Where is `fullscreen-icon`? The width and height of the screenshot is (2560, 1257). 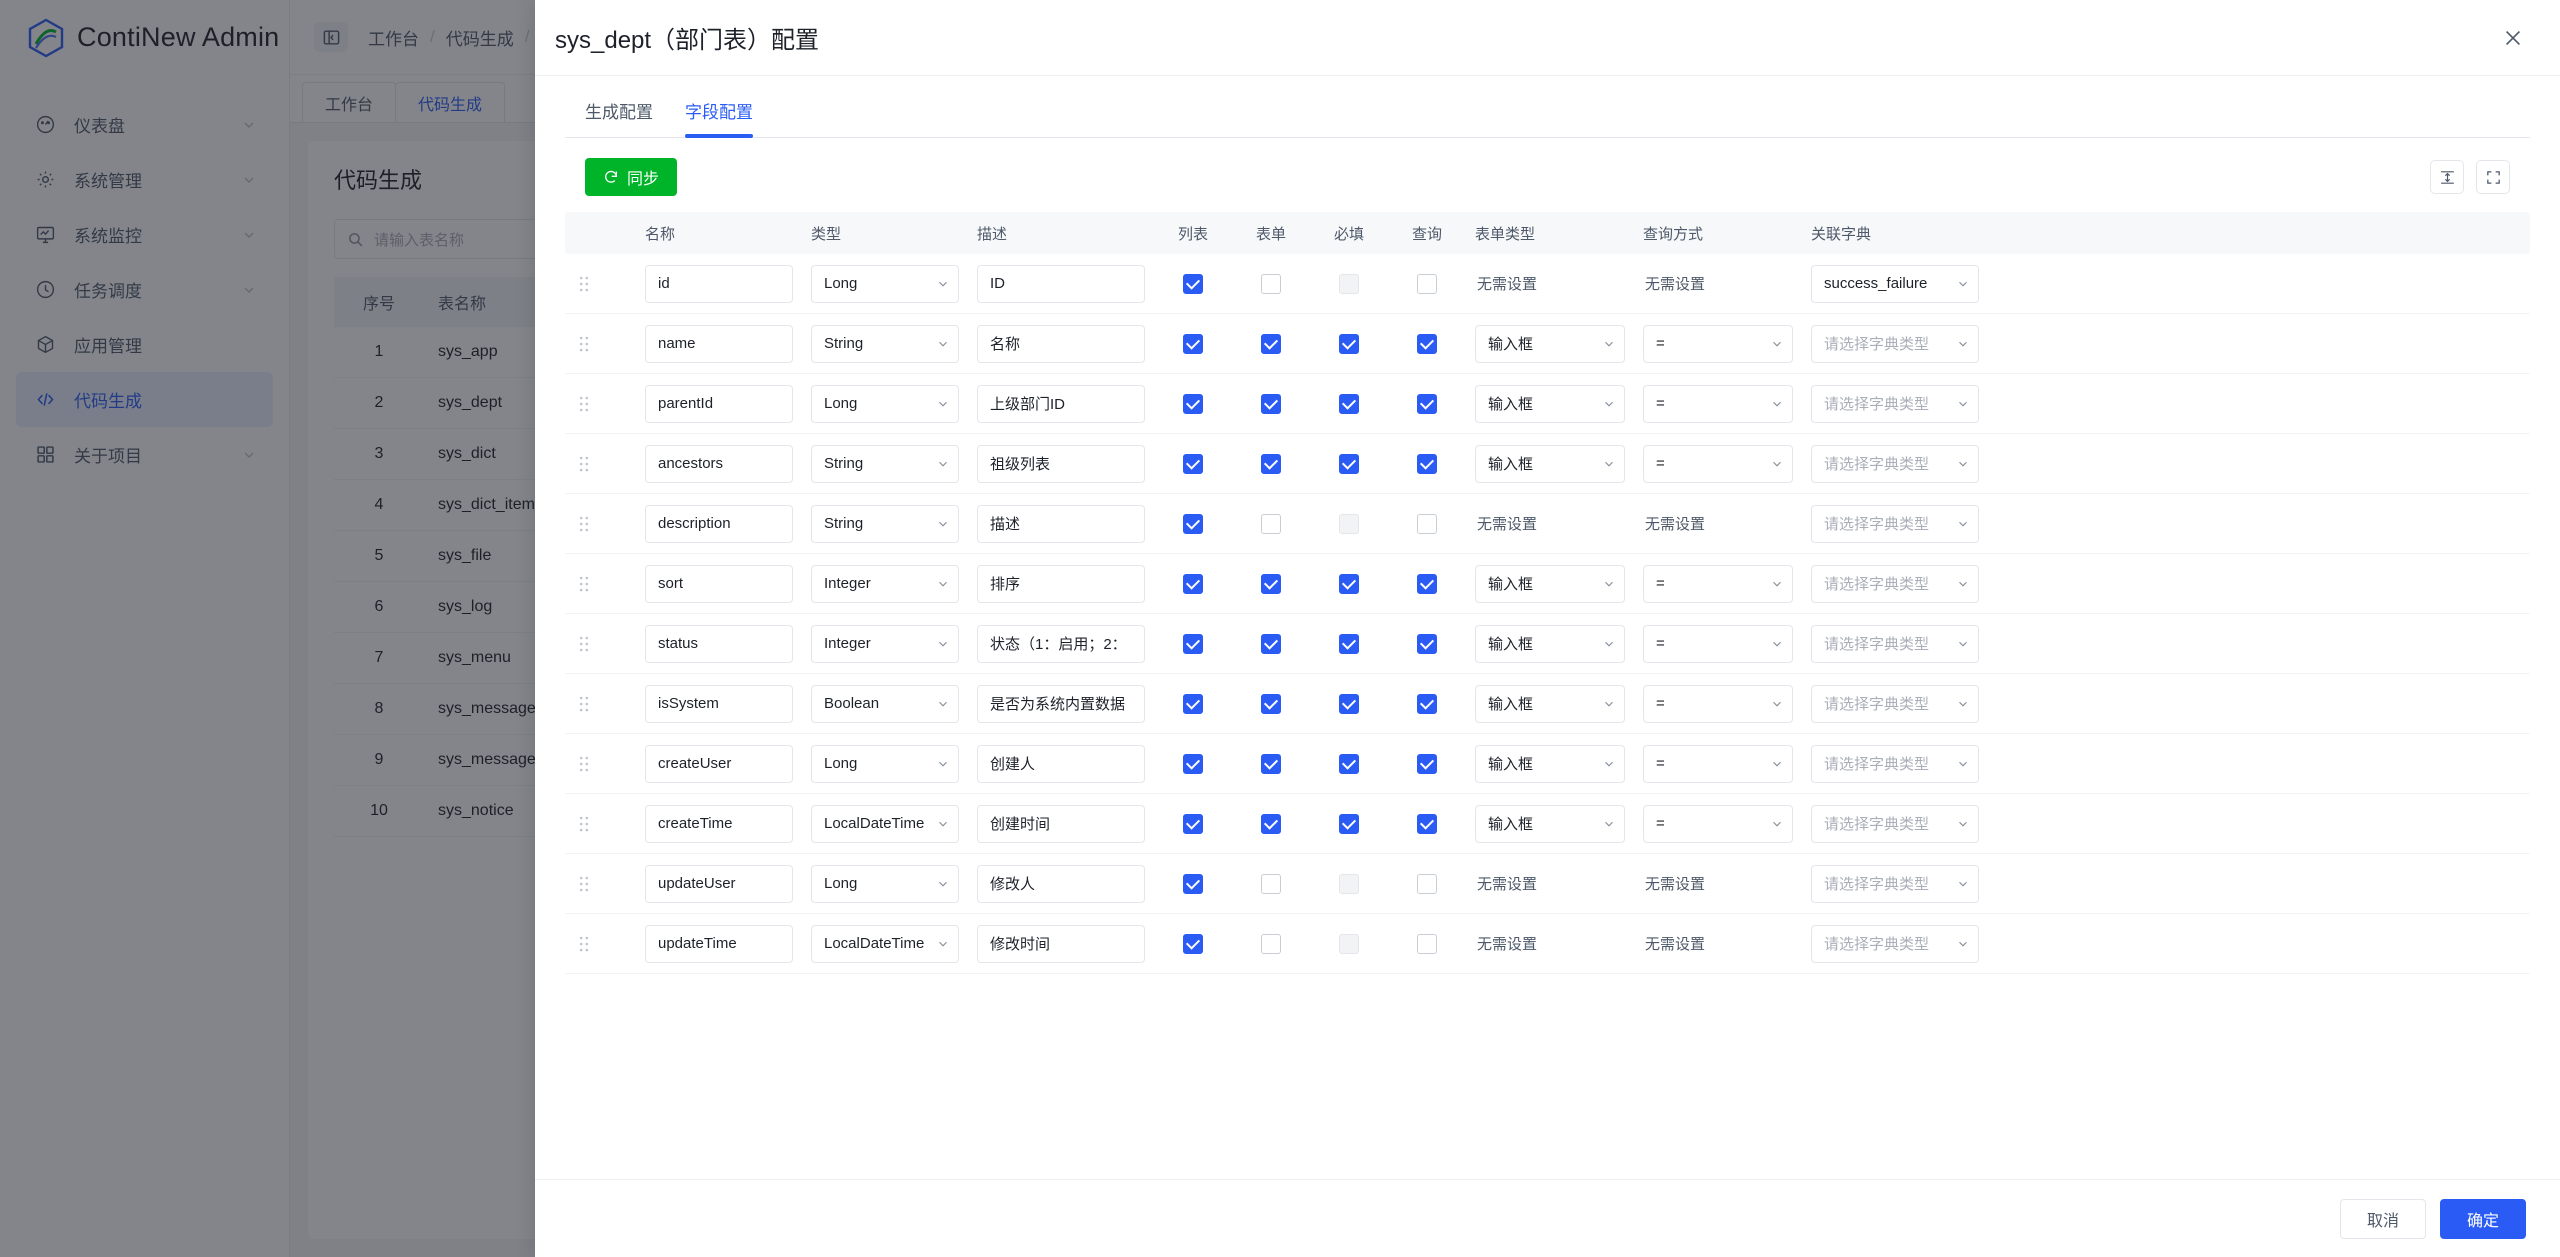 fullscreen-icon is located at coordinates (2493, 177).